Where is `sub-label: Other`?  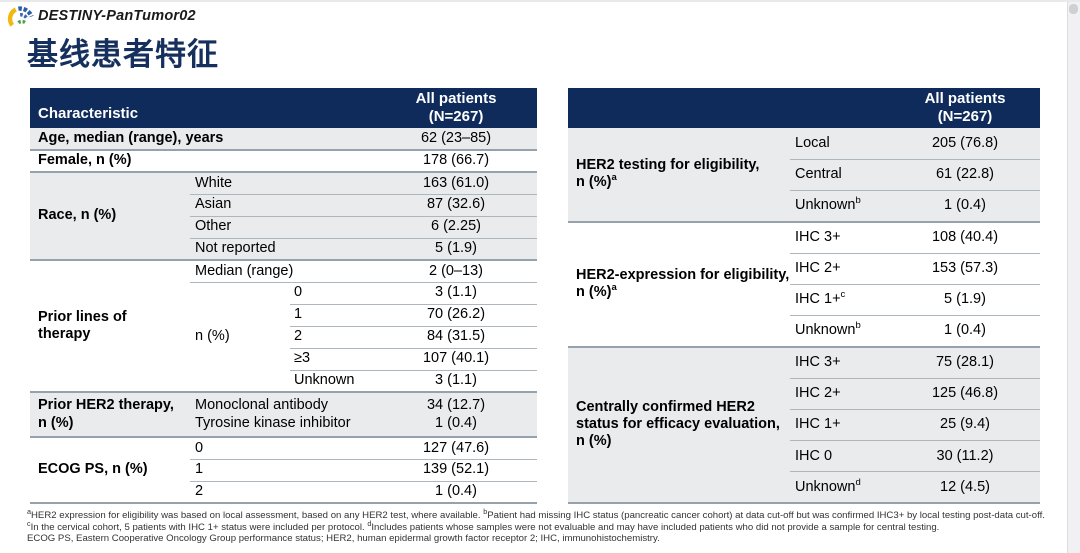 sub-label: Other is located at coordinates (283, 226).